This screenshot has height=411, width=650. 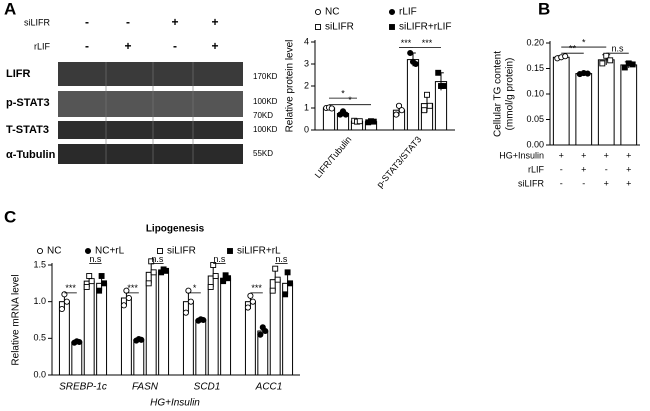 I want to click on x-tick-label: FASN, so click(x=145, y=387).